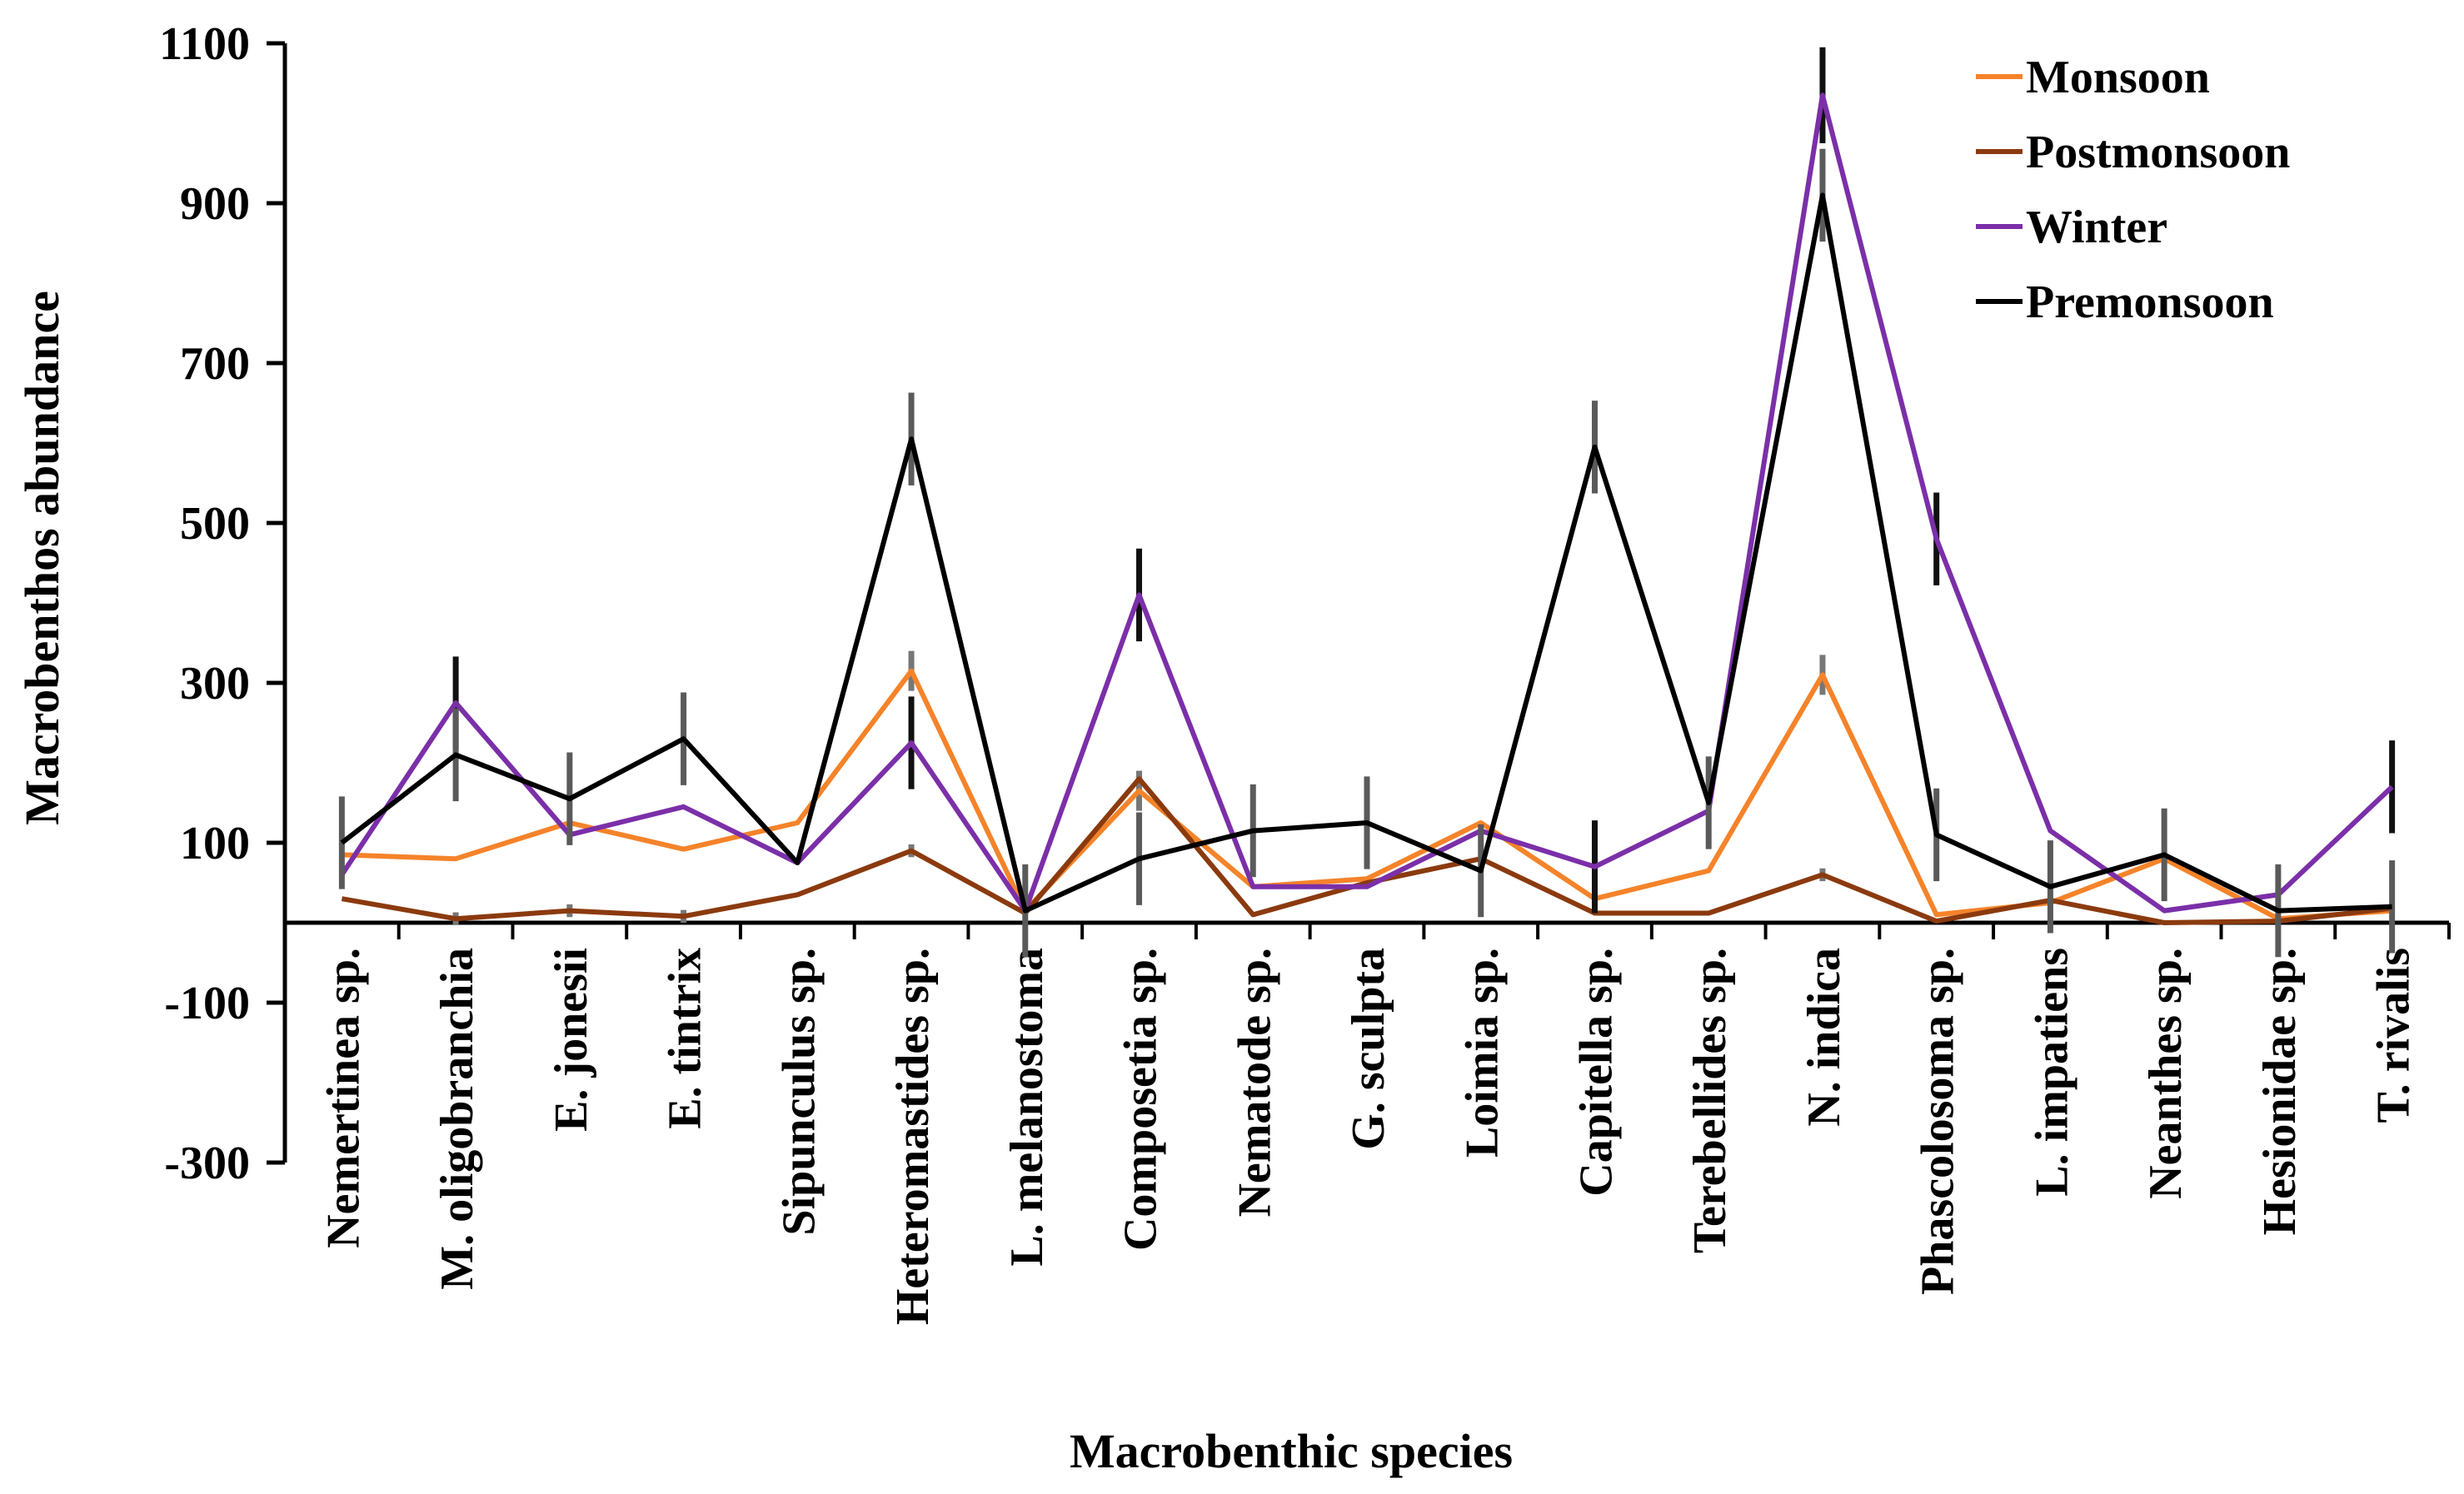 The width and height of the screenshot is (2464, 1494). I want to click on x-category-label: Hesionidae sp., so click(2280, 1091).